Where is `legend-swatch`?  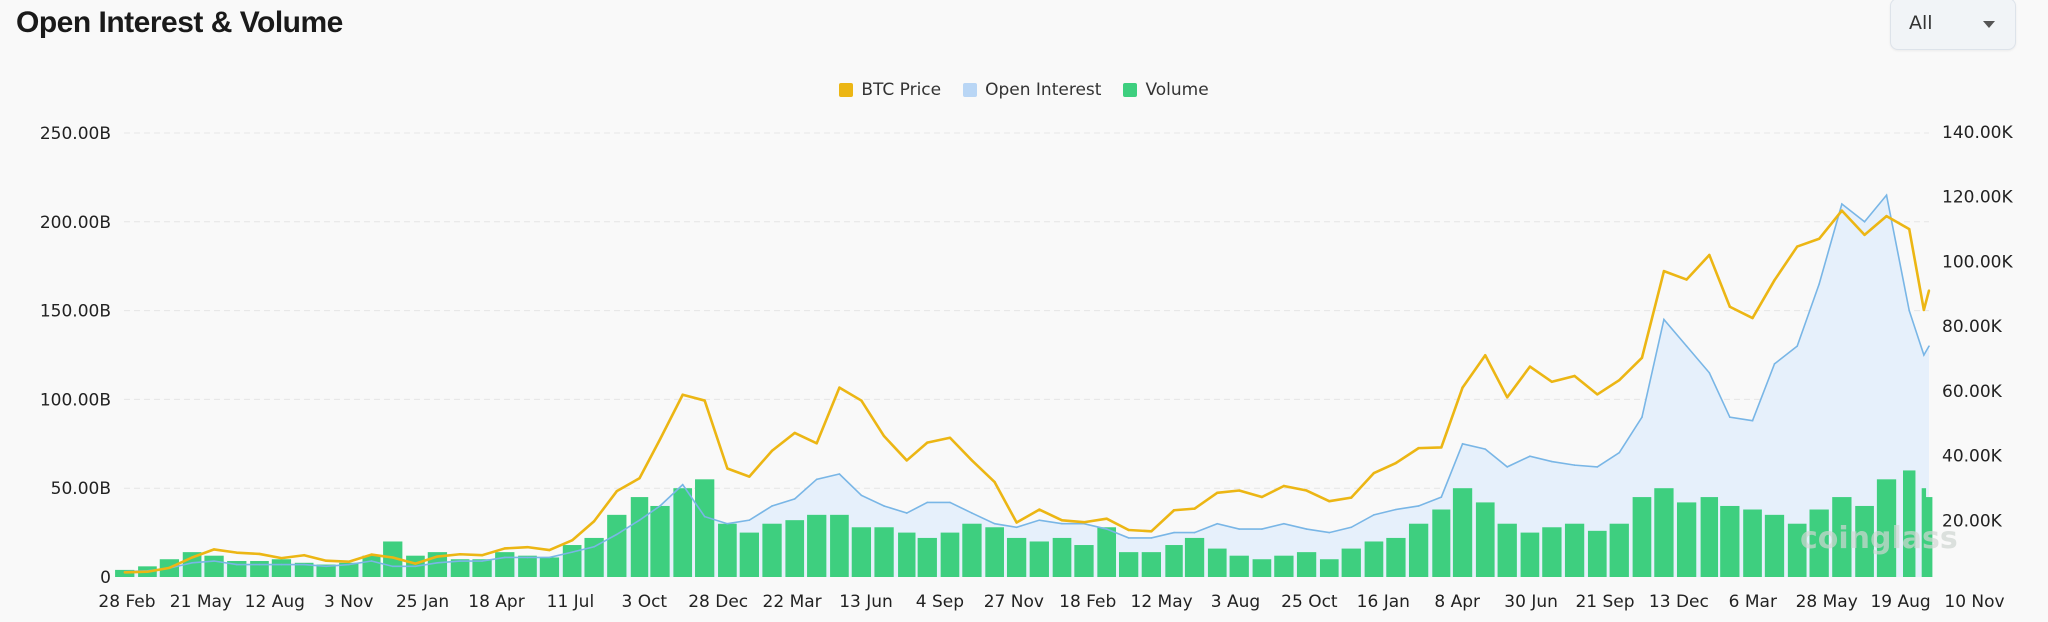
legend-swatch is located at coordinates (846, 90).